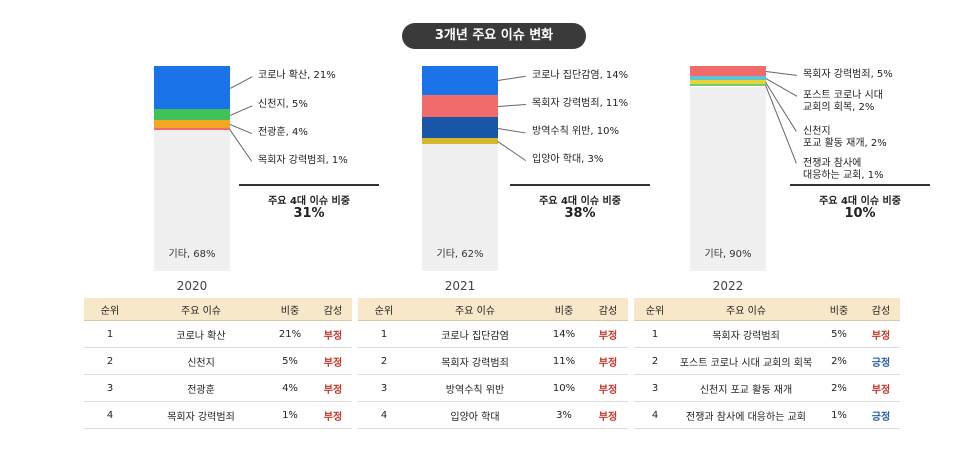  I want to click on table-cell: 코로나 확산, so click(201, 334).